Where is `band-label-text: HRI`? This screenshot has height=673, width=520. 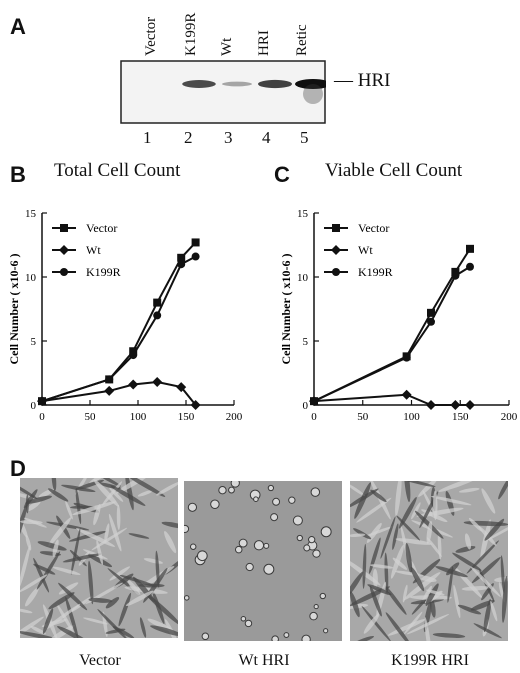
band-label-text: HRI is located at coordinates (374, 80).